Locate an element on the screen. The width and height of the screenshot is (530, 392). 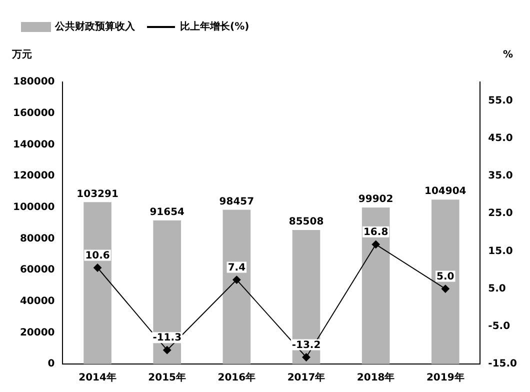
legend-label: 公共财政预算收入 is located at coordinates (95, 26).